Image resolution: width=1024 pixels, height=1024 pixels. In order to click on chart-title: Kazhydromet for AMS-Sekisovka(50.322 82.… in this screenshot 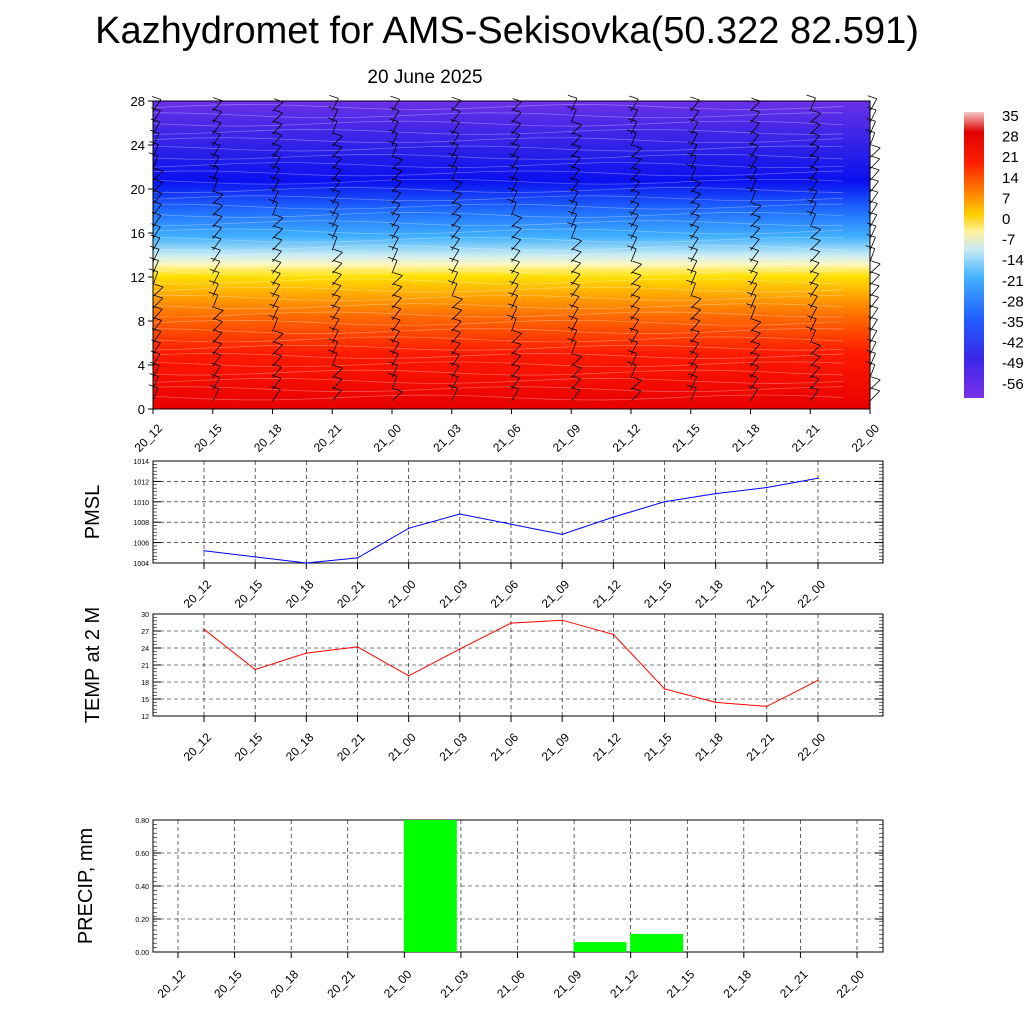, I will do `click(507, 31)`.